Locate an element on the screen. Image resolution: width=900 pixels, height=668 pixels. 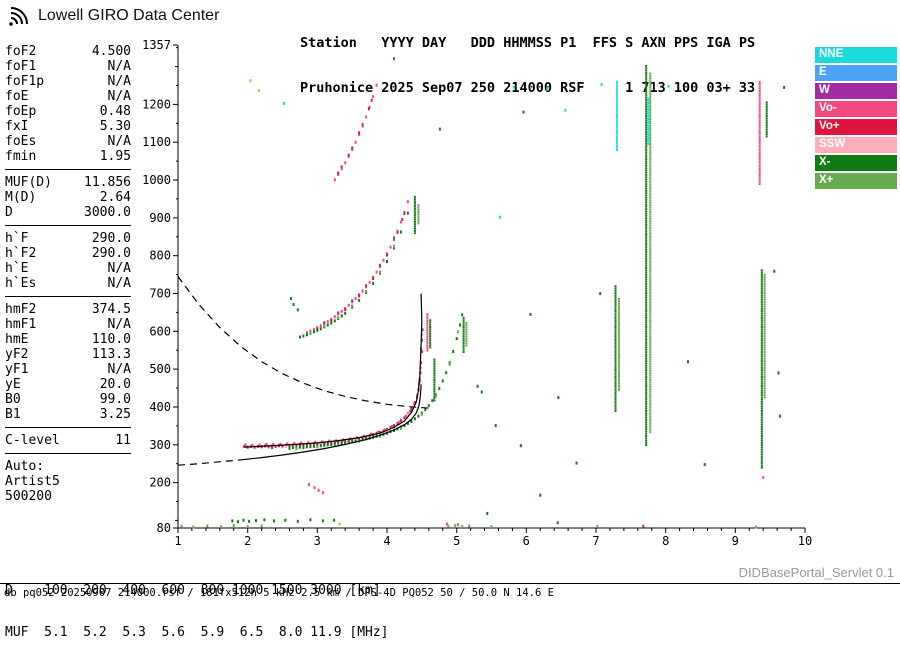
param-value: 113.3 is located at coordinates (111, 354).